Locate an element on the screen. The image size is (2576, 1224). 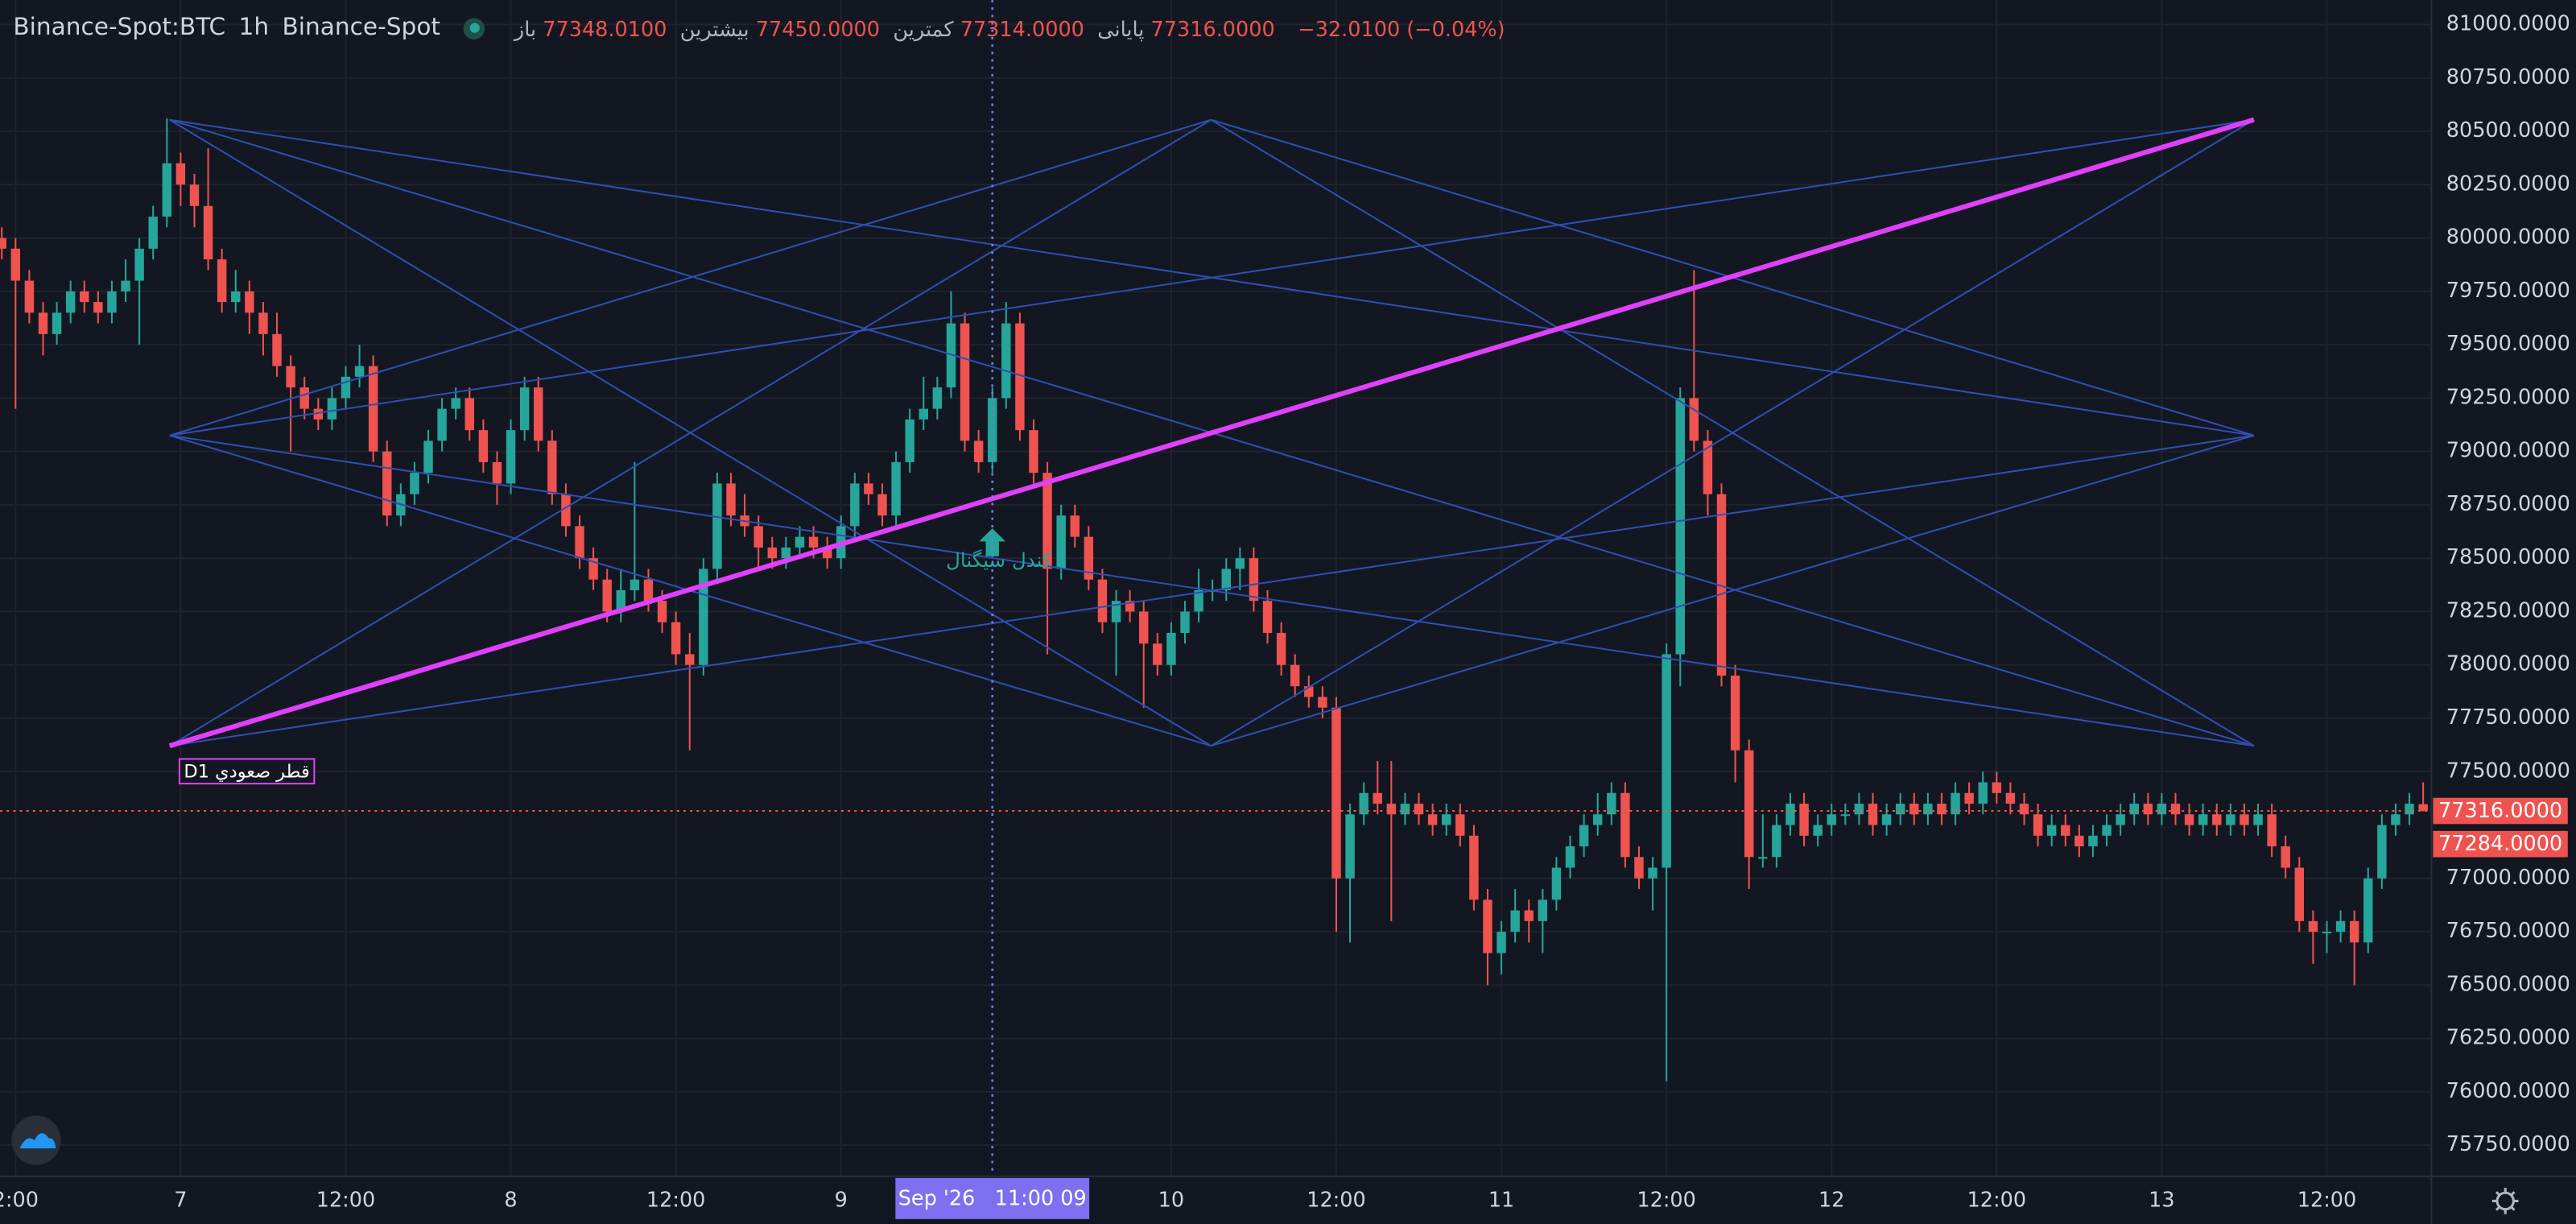
x-tick-label: 9 is located at coordinates (842, 1200).